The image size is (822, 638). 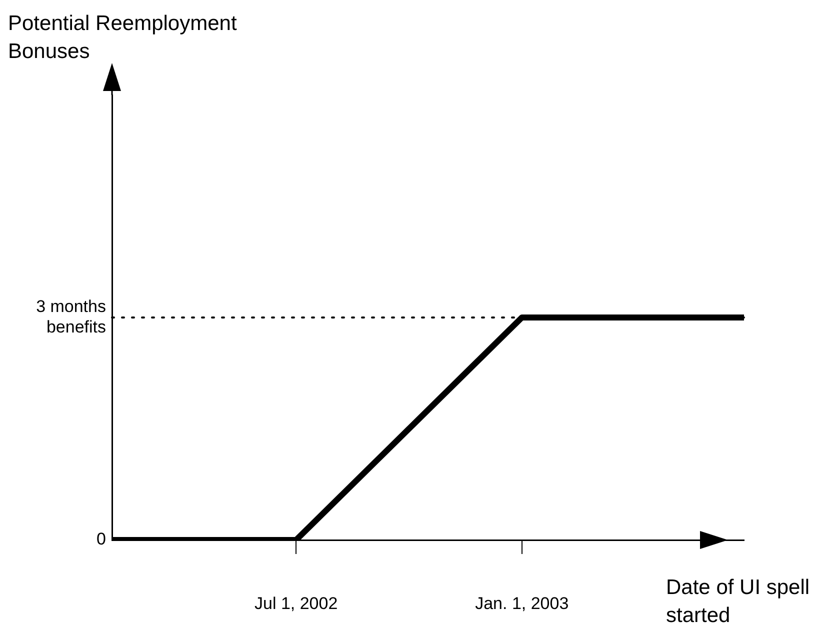 I want to click on y-tick-label: 0, so click(x=101, y=539).